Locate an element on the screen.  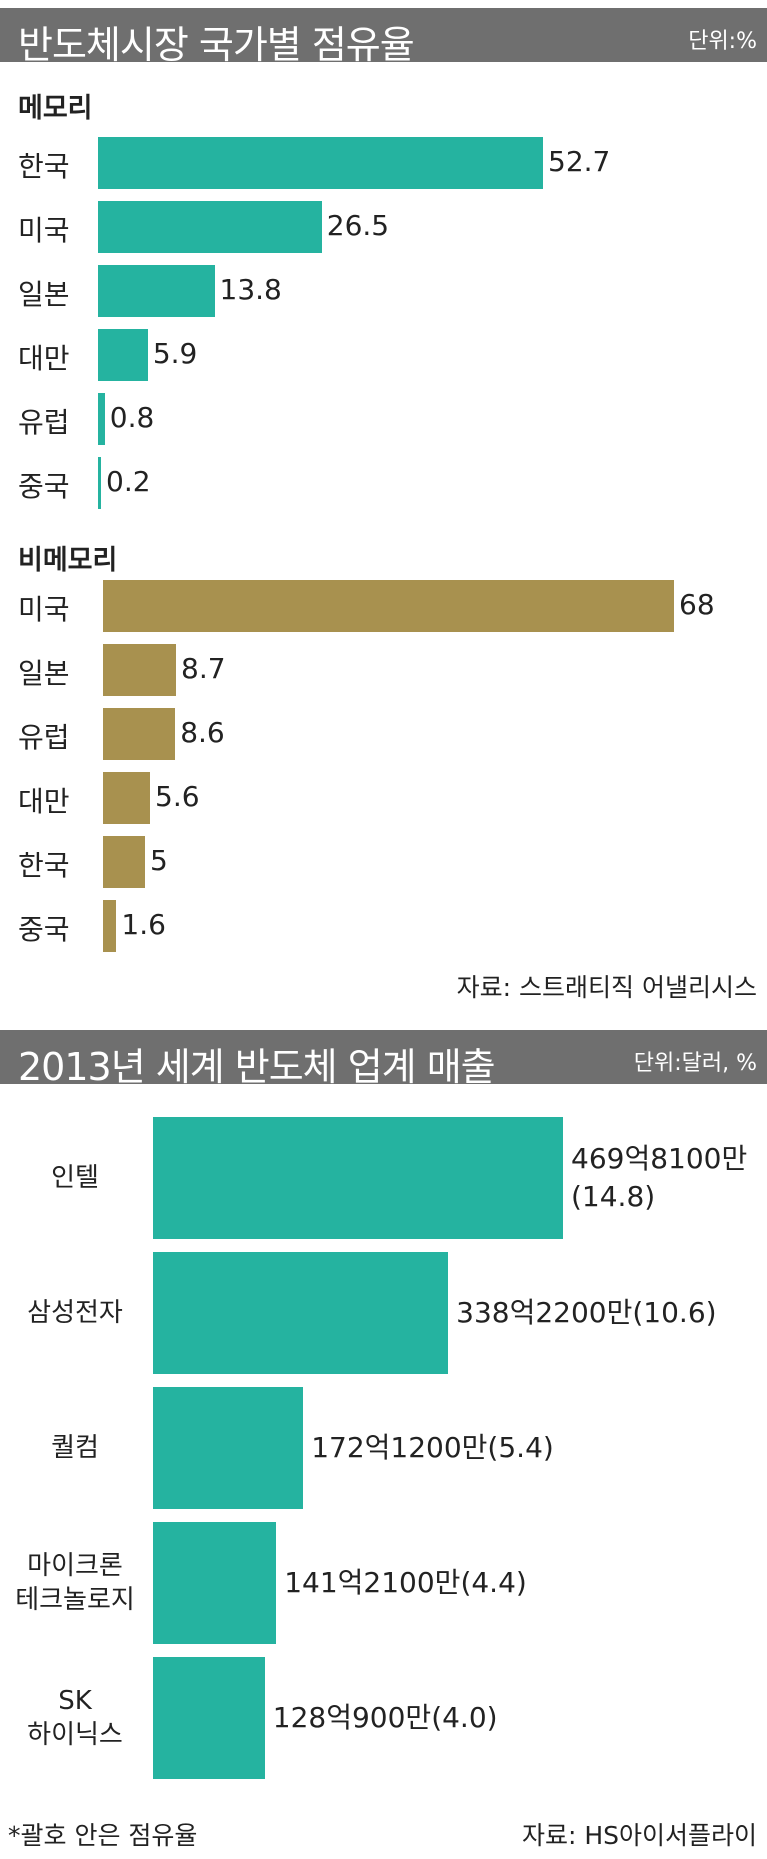
value-label: 128억900만(4.0) is located at coordinates (385, 1718).